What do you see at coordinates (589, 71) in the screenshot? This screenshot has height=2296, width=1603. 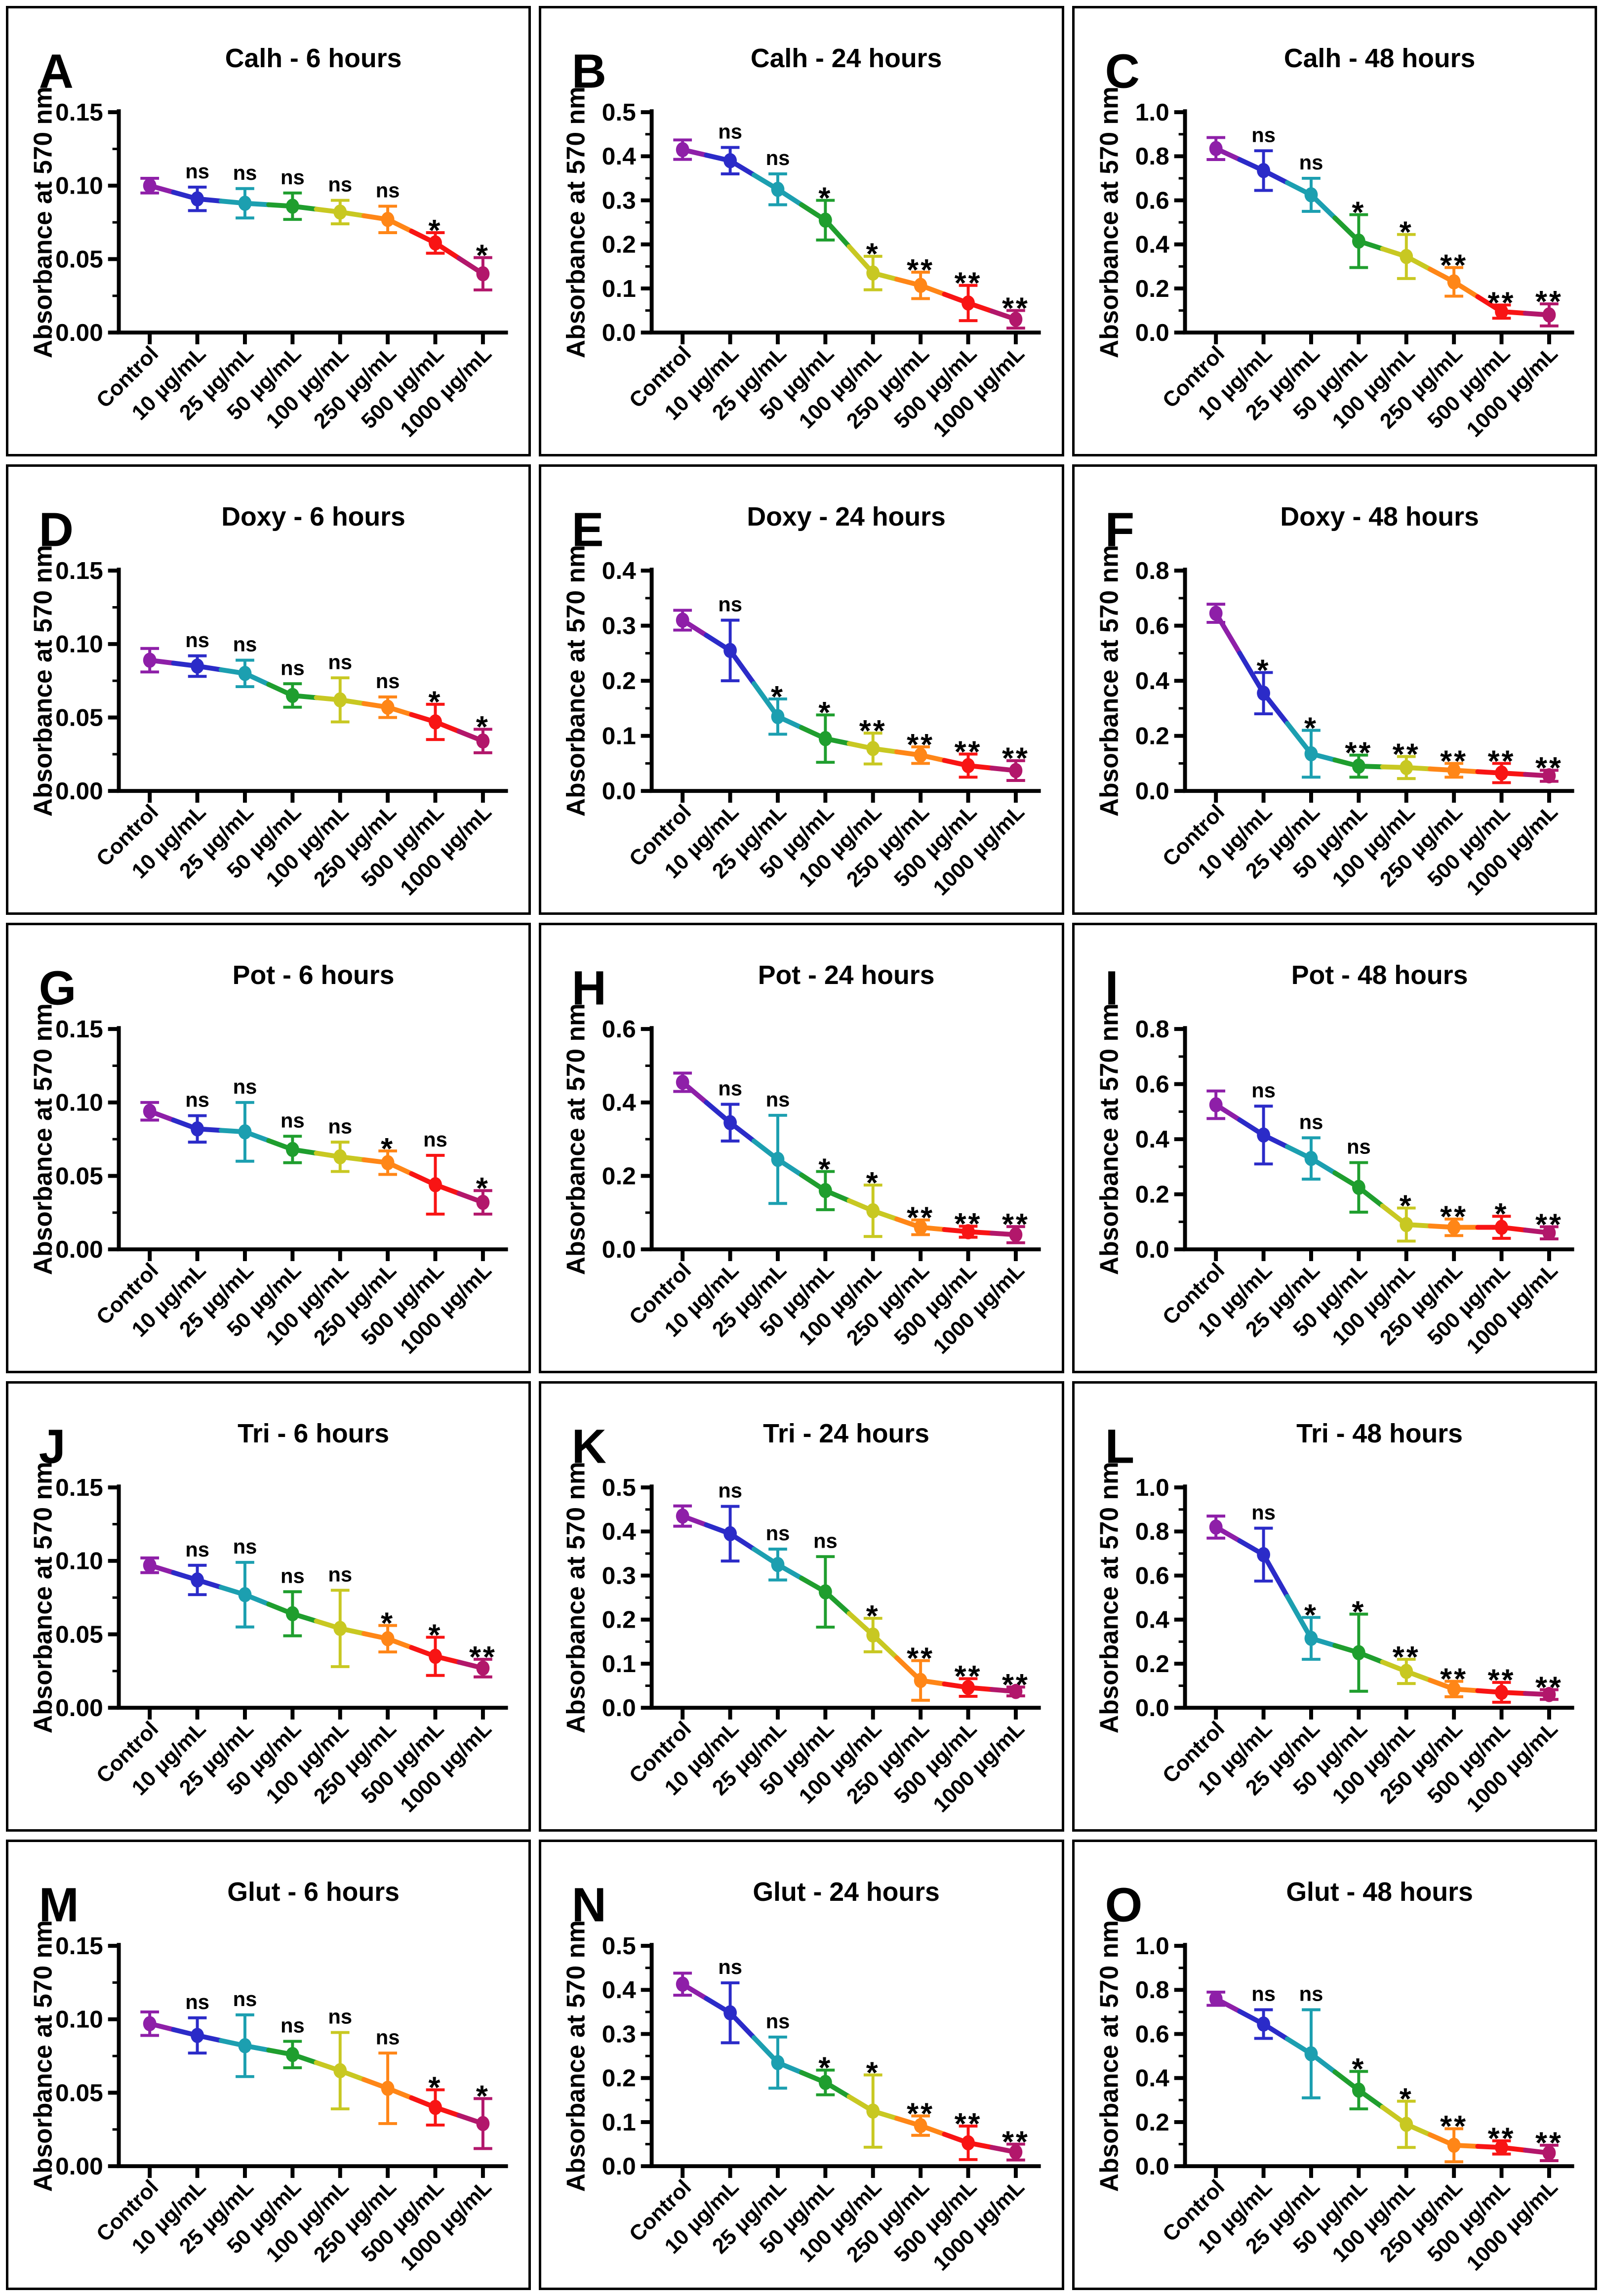 I see `panel-letter: B` at bounding box center [589, 71].